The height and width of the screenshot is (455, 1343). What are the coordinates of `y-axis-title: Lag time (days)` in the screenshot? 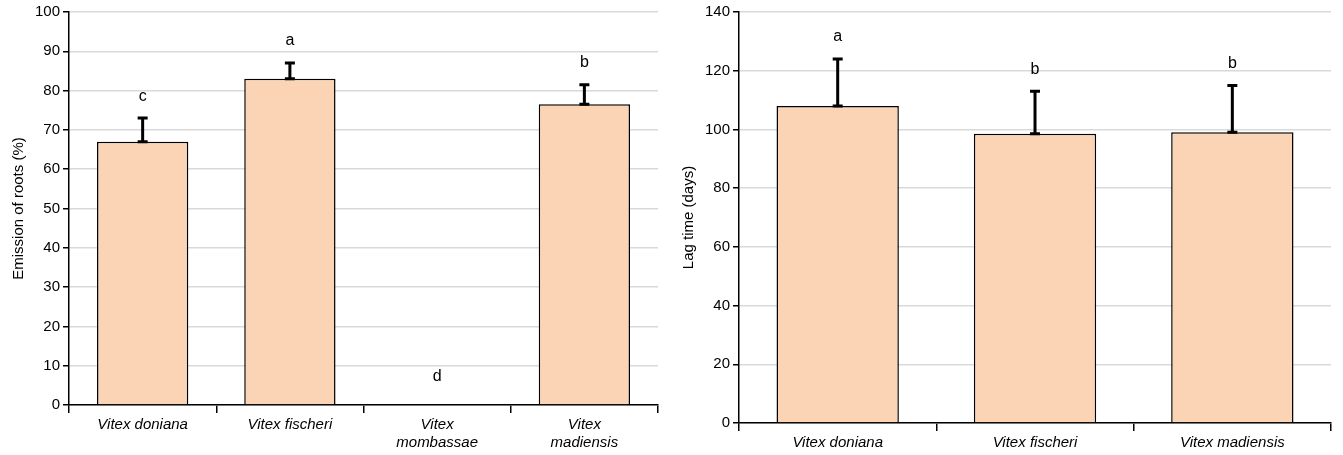 It's located at (688, 217).